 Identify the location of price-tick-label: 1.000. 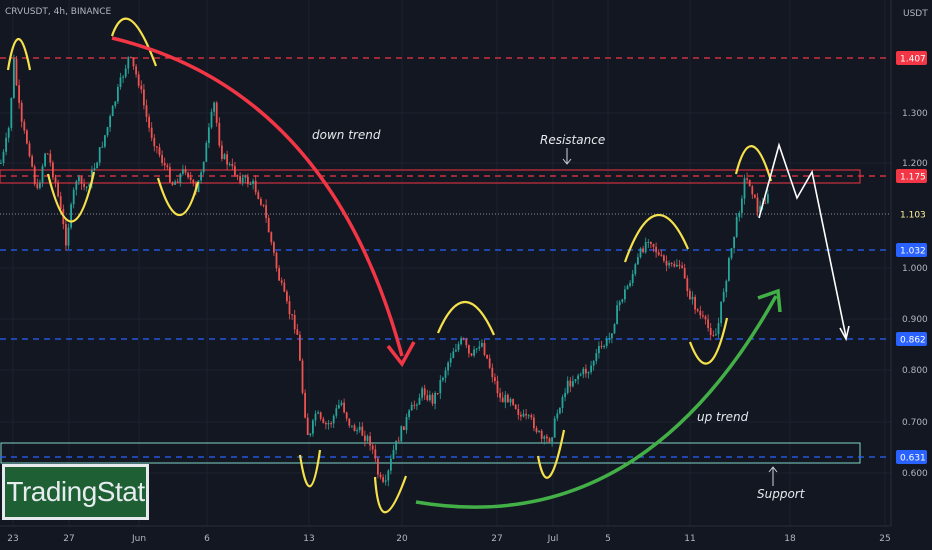
(915, 269).